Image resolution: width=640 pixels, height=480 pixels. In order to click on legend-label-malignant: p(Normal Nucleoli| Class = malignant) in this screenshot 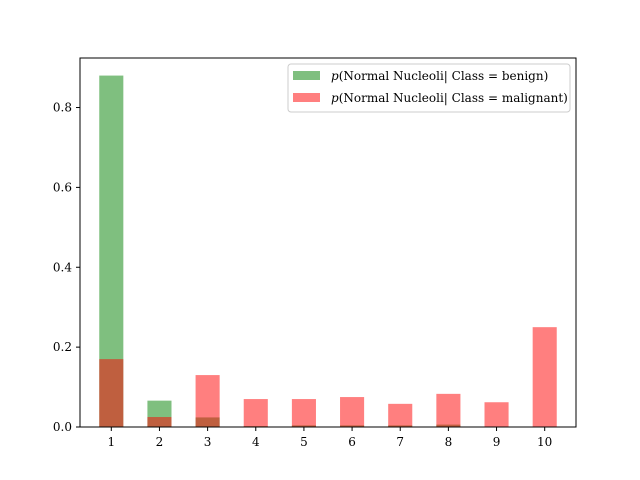, I will do `click(449, 98)`.